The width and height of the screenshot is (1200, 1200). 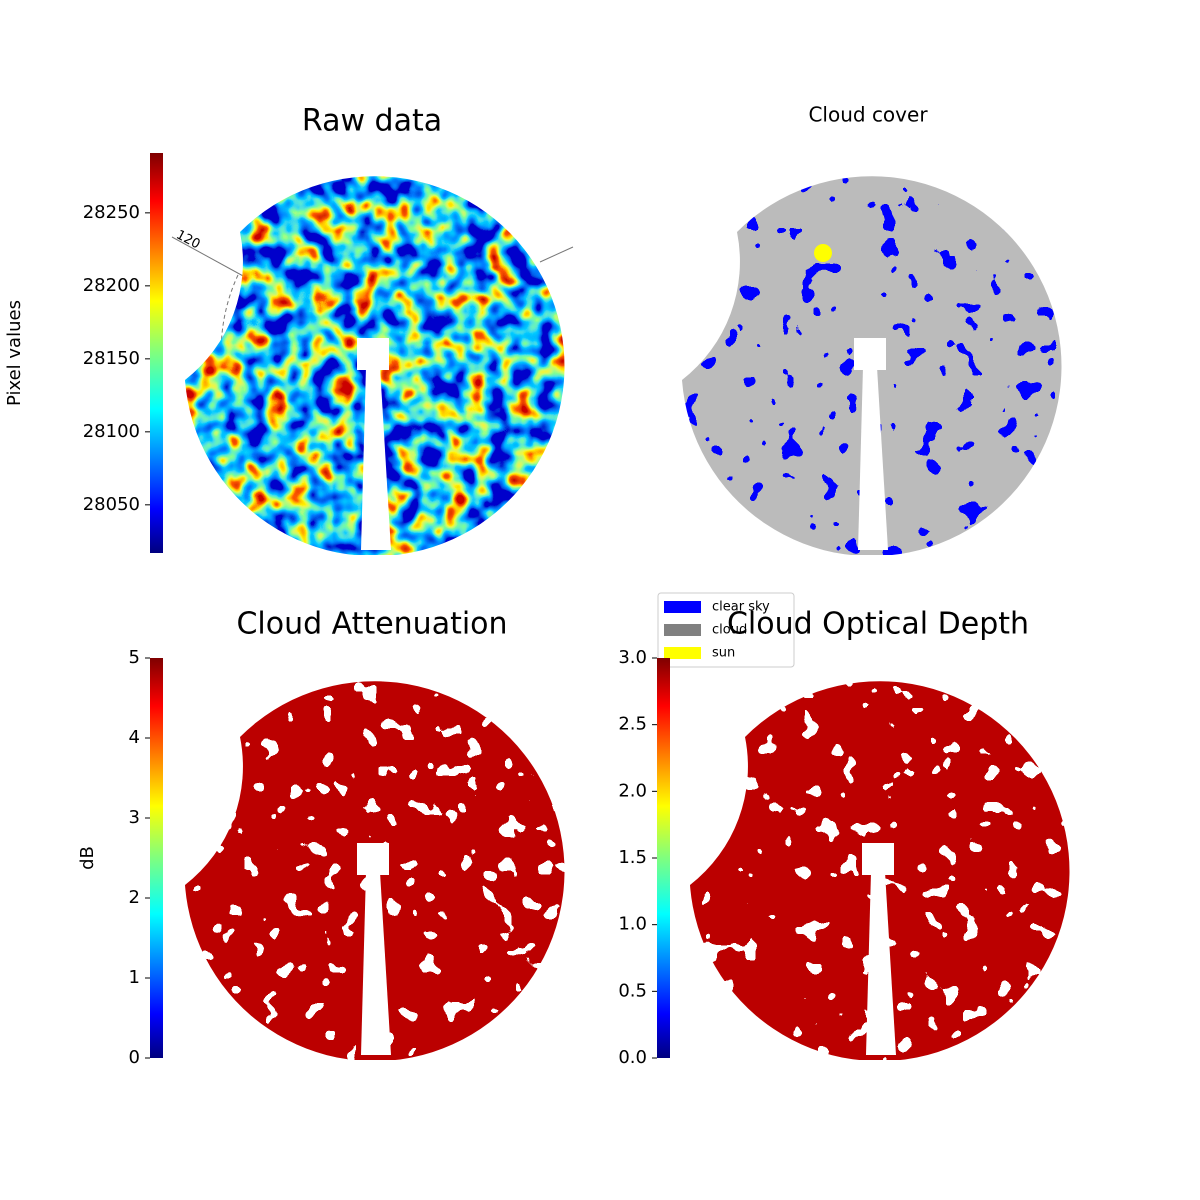 What do you see at coordinates (632, 790) in the screenshot?
I see `colorbar-tick-label: 2.0` at bounding box center [632, 790].